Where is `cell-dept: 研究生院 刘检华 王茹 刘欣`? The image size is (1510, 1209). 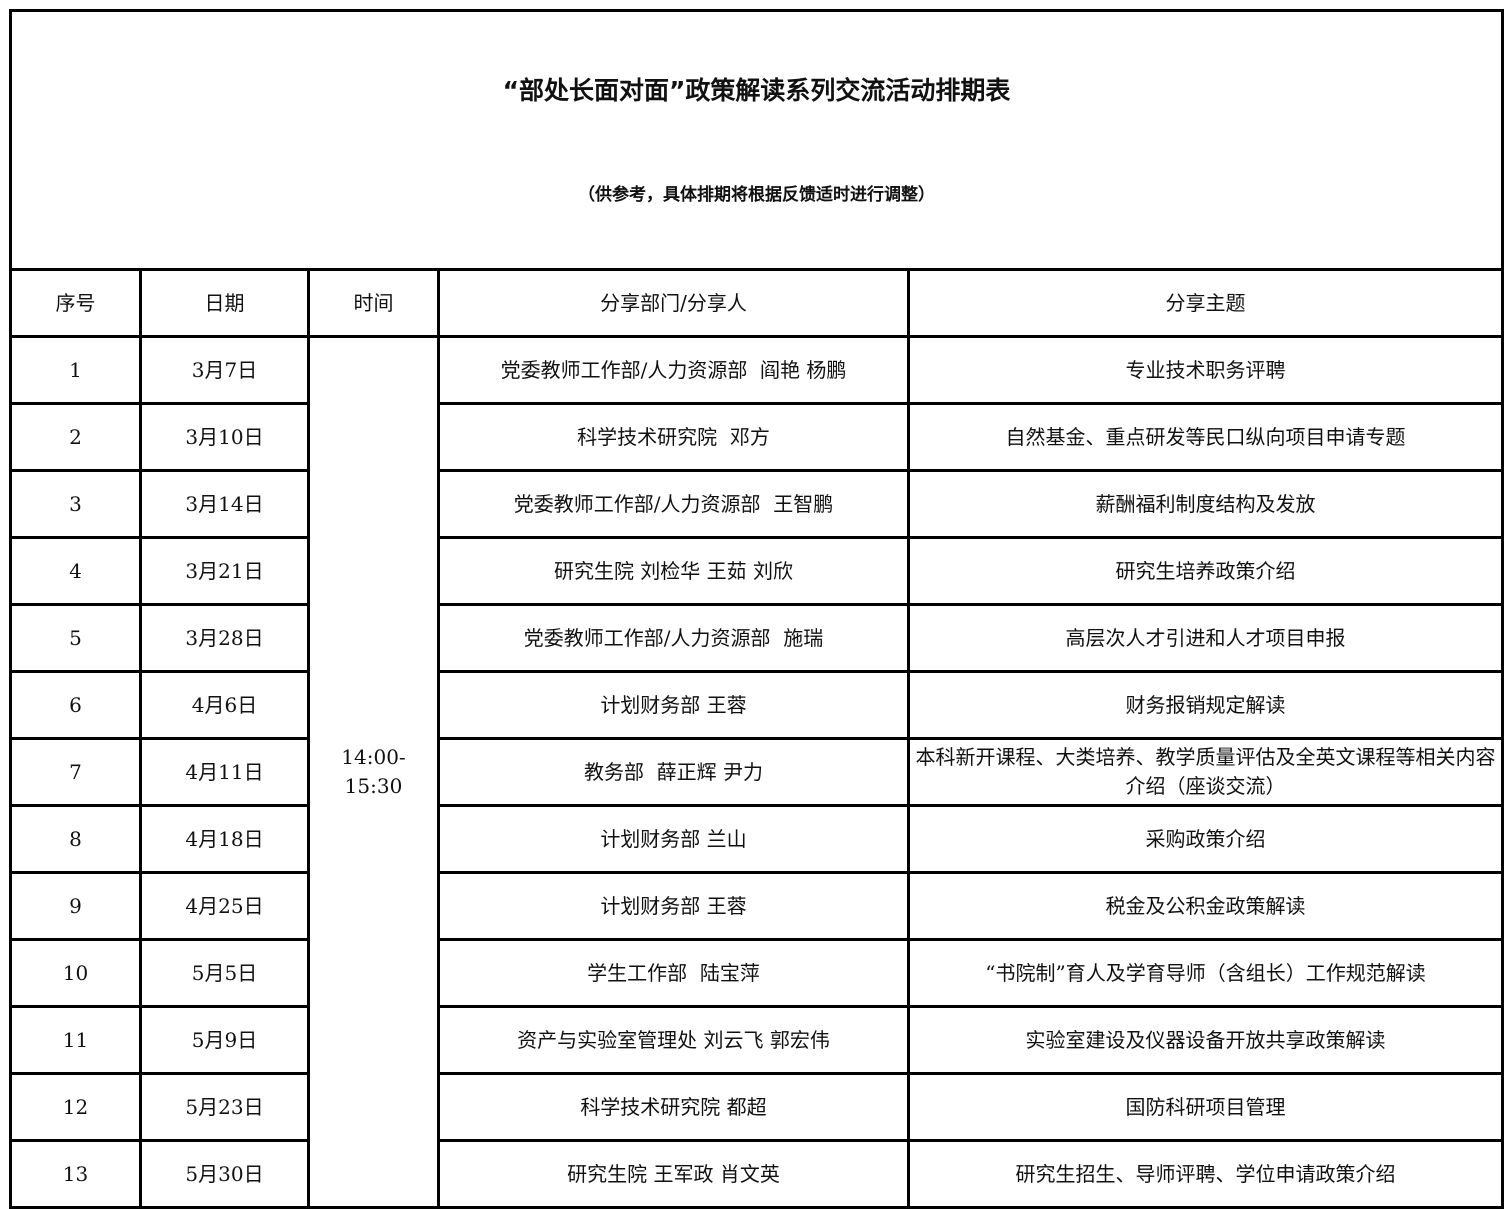 cell-dept: 研究生院 刘检华 王茹 刘欣 is located at coordinates (673, 571).